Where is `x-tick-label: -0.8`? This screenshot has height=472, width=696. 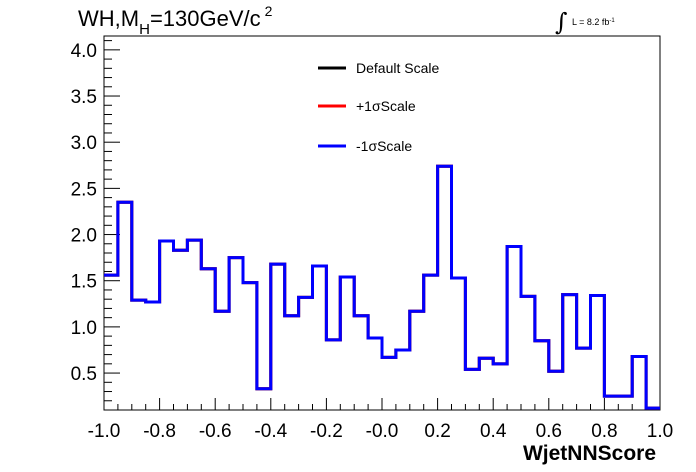
x-tick-label: -0.8 is located at coordinates (159, 431).